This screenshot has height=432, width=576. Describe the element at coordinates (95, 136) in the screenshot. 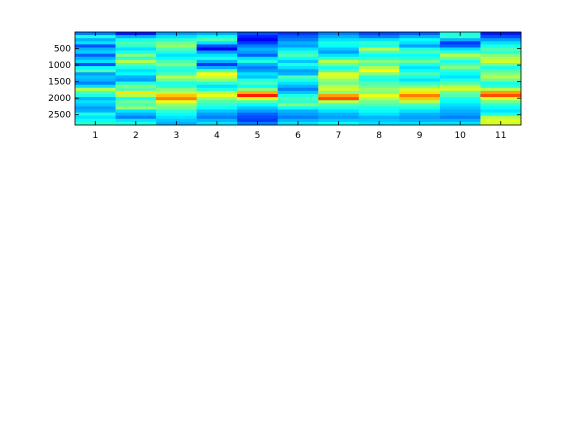

I see `x-tick-label: 1` at that location.